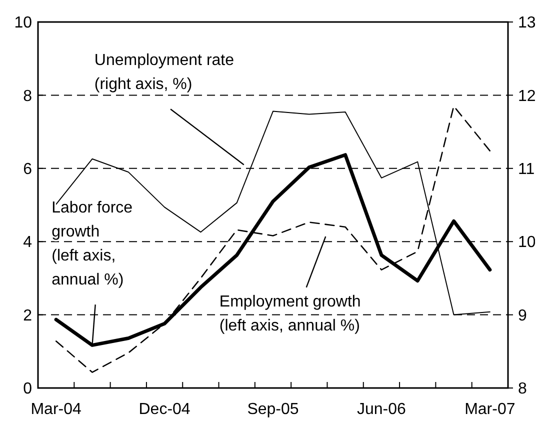 The image size is (543, 431). I want to click on y2-tick-label: 12, so click(527, 96).